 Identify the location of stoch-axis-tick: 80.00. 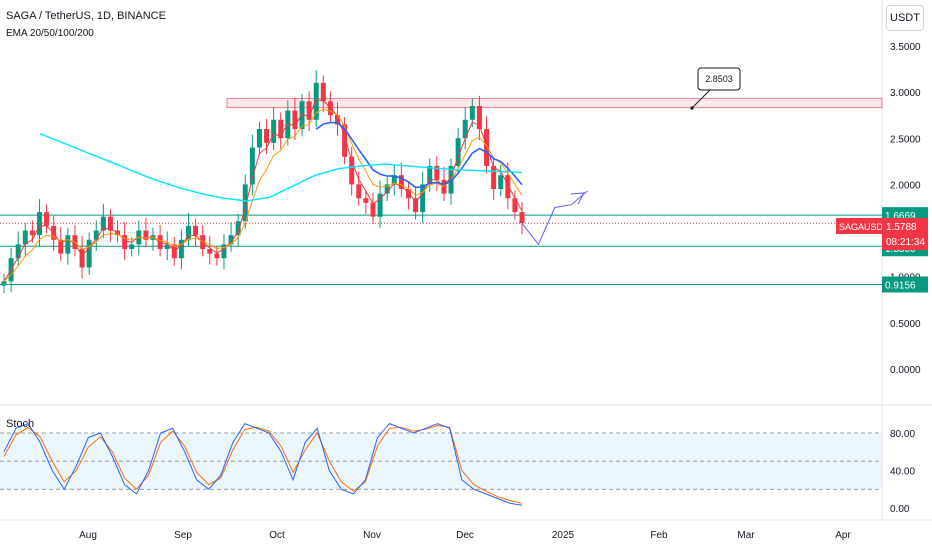
(902, 434).